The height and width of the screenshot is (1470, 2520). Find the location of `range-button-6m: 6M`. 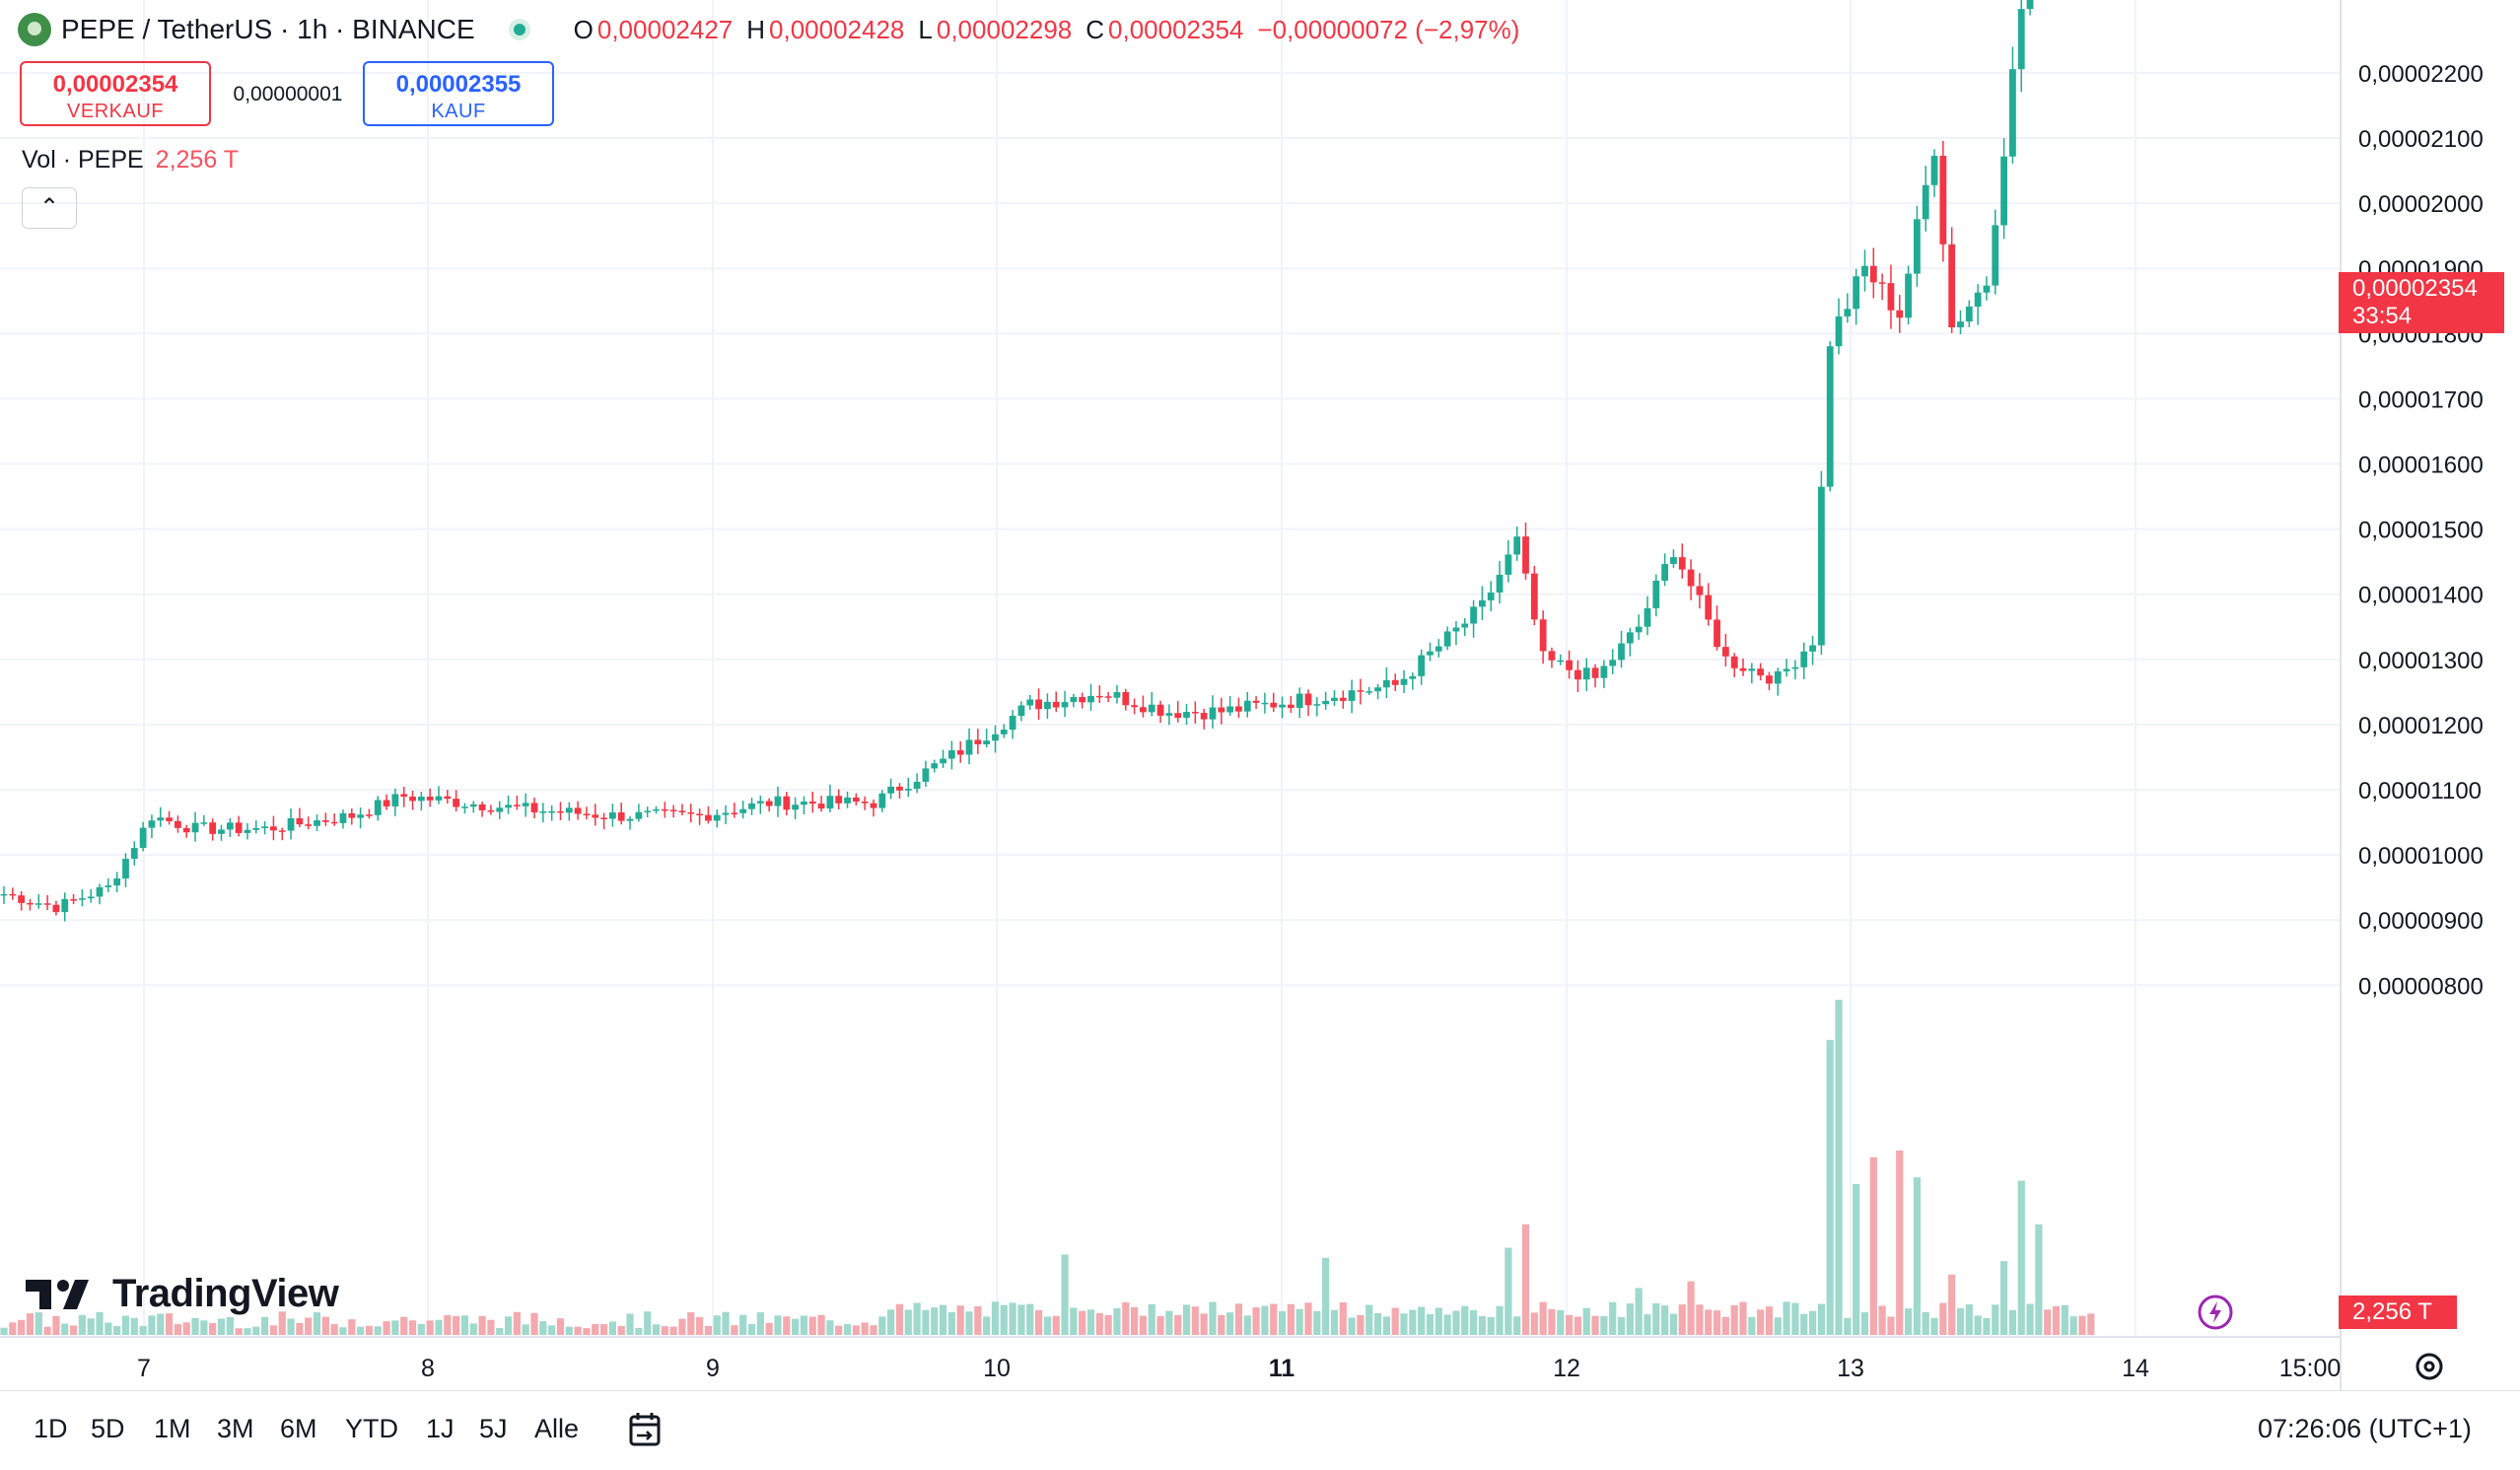

range-button-6m: 6M is located at coordinates (298, 1428).